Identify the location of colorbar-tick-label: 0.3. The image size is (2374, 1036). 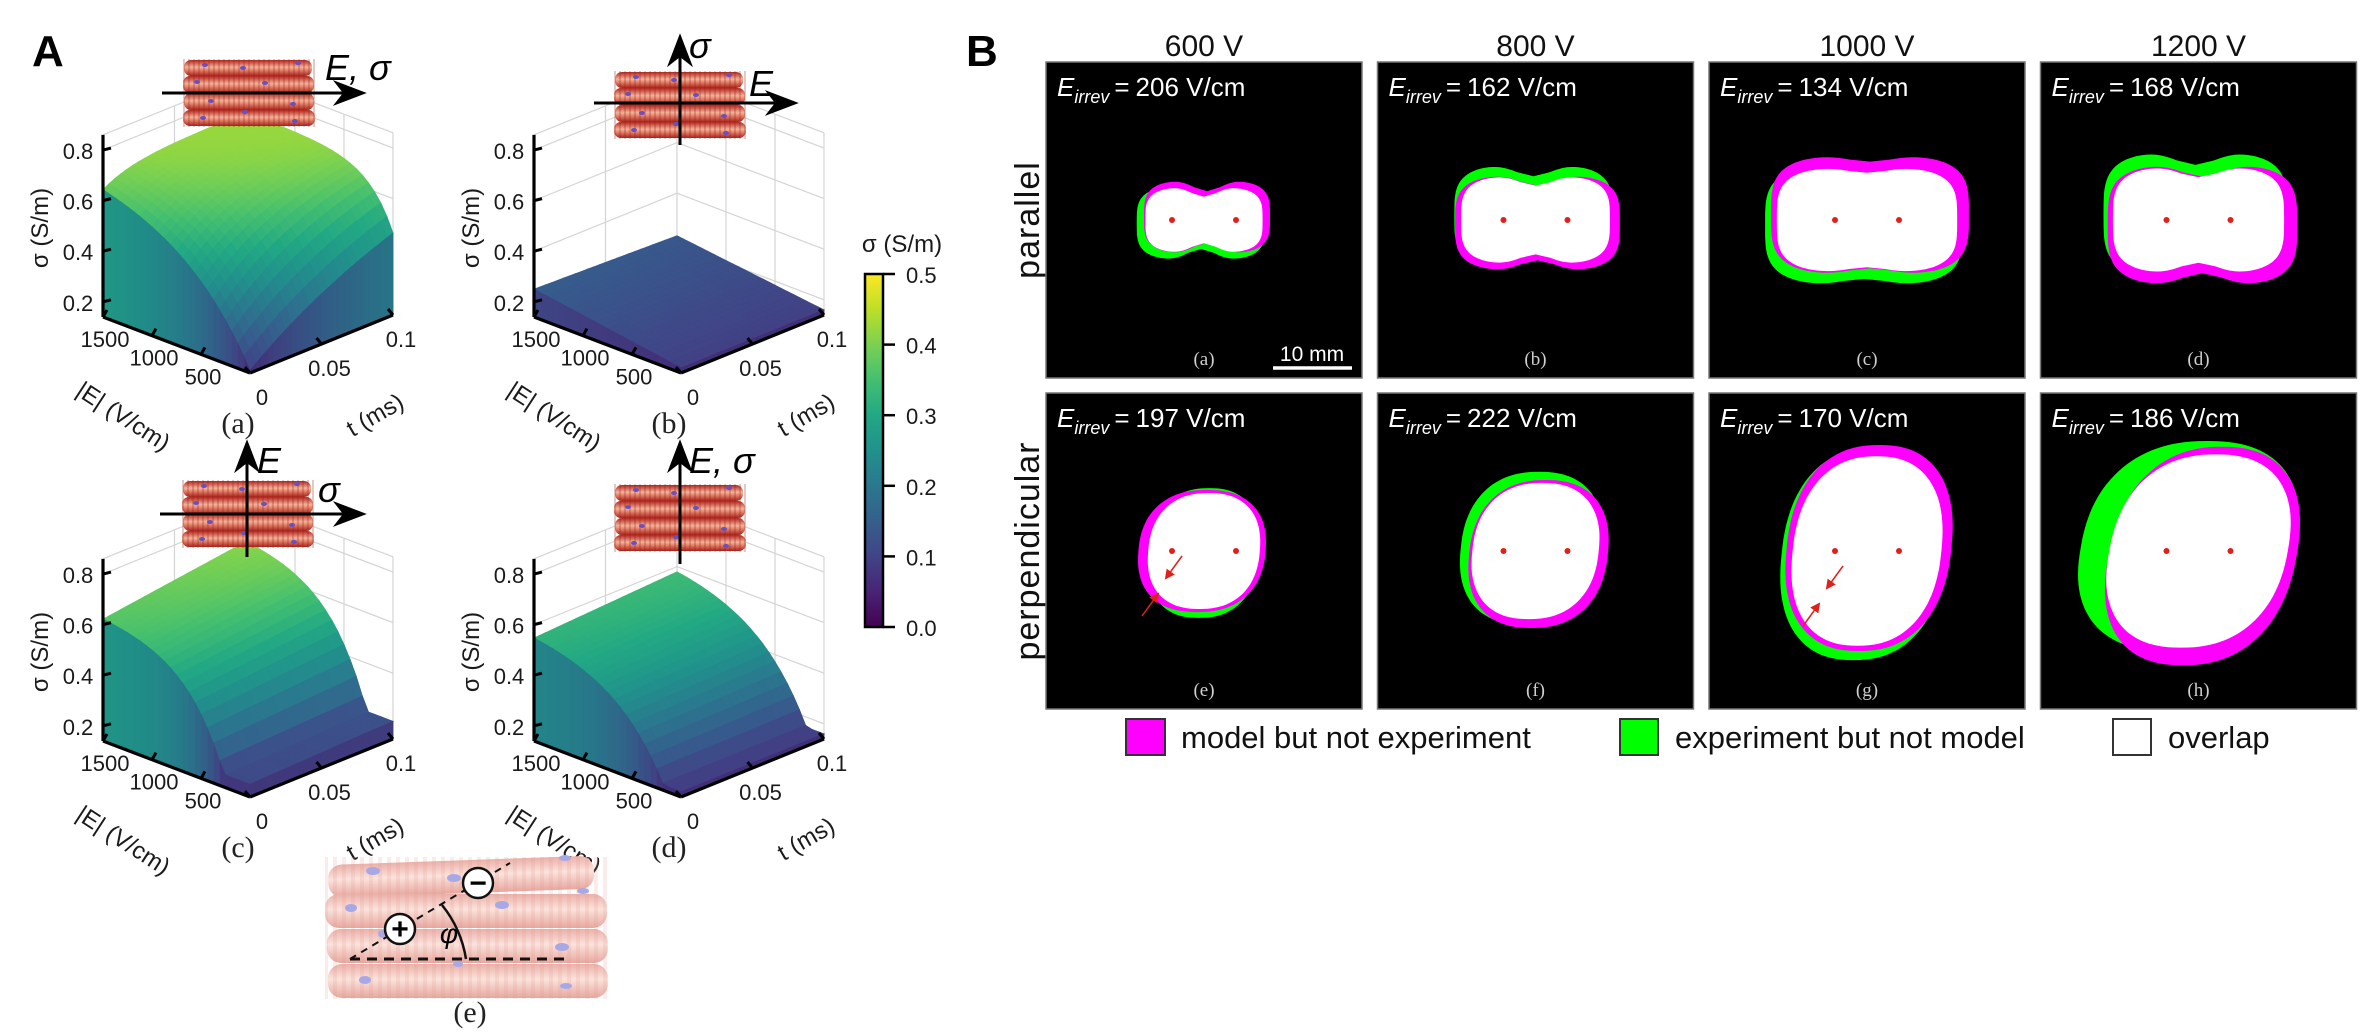
(921, 416).